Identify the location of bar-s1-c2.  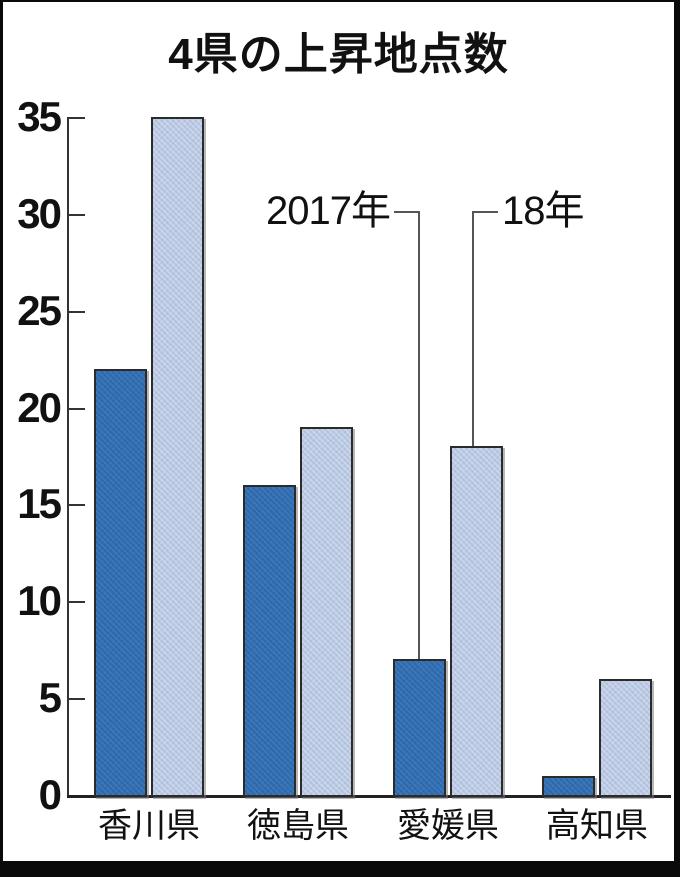
(476, 621).